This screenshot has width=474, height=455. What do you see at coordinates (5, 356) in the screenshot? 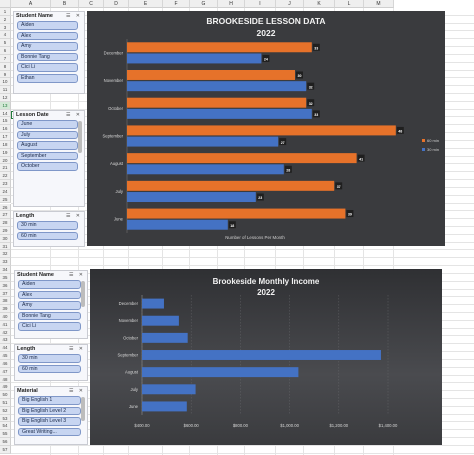
I see `row-header: 45` at bounding box center [5, 356].